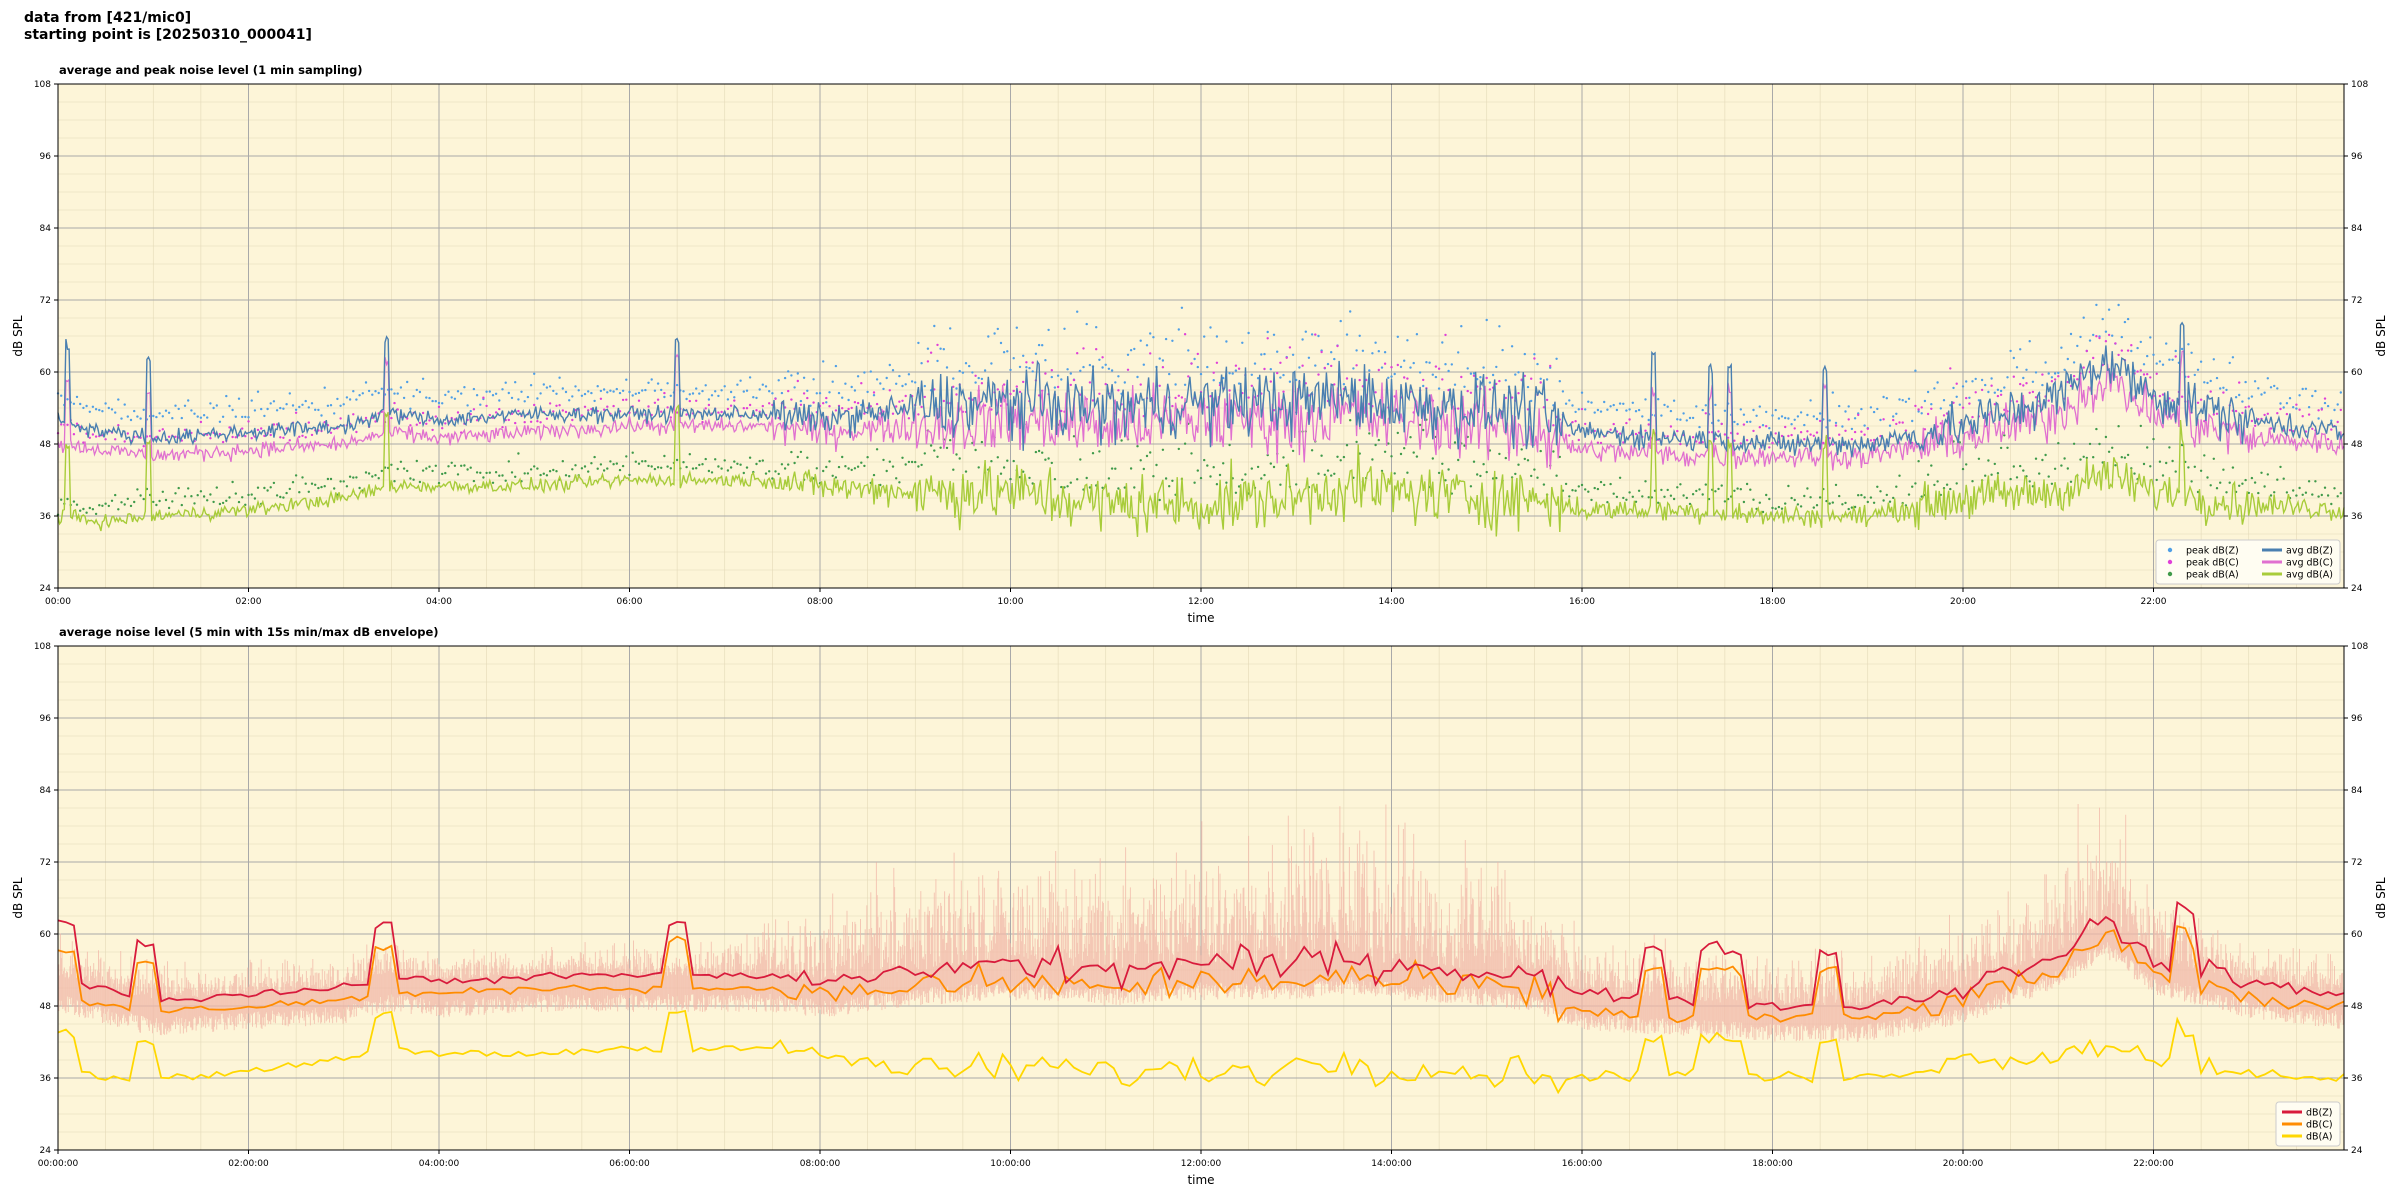 This screenshot has height=1200, width=2400. What do you see at coordinates (2212, 575) in the screenshot?
I see `legend-label: peak dB(A)` at bounding box center [2212, 575].